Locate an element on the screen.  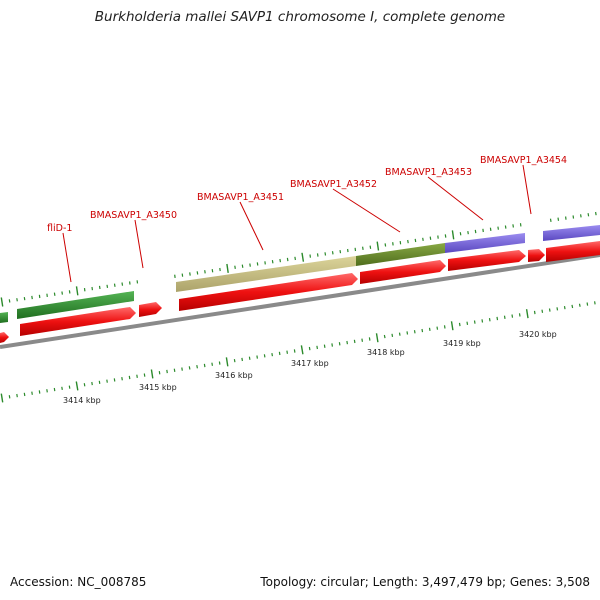
gene-label-a3452: BMASAVP1_A3452 is located at coordinates (333, 184).